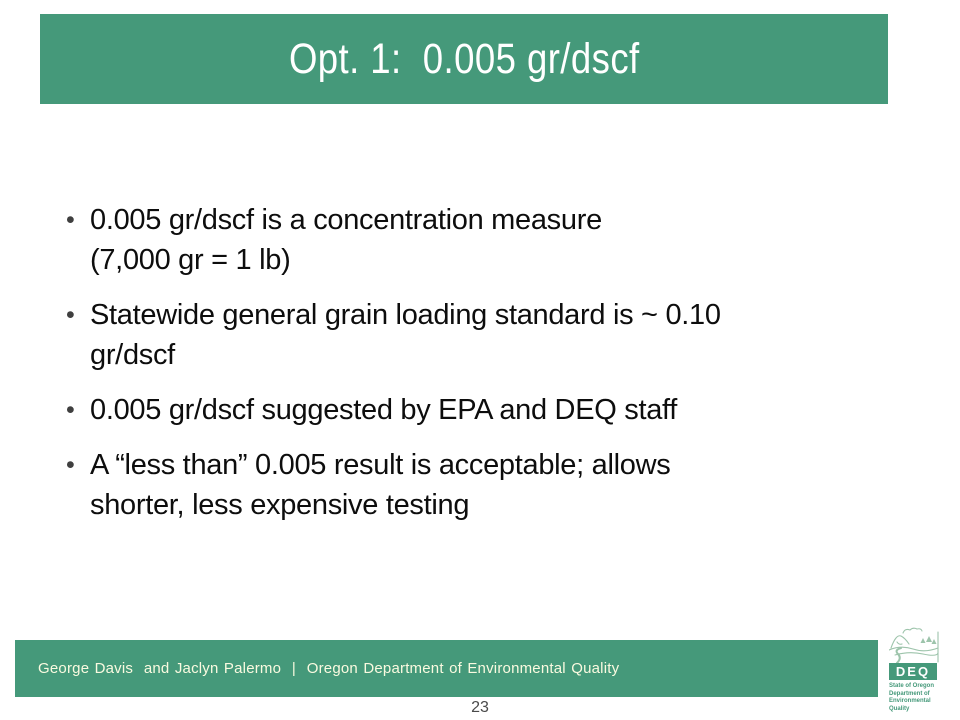  Describe the element at coordinates (132, 355) in the screenshot. I see `bullet-2-line-2: gr/dscf` at that location.